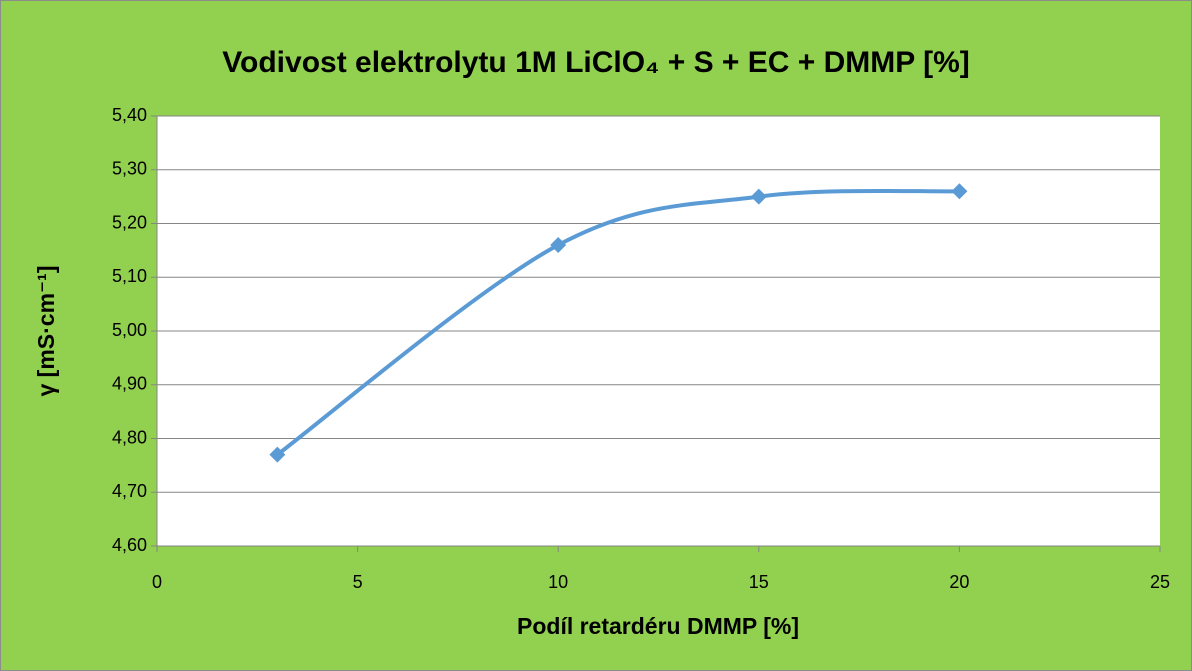 The width and height of the screenshot is (1192, 671). I want to click on y-tick-label: 5,40, so click(129, 115).